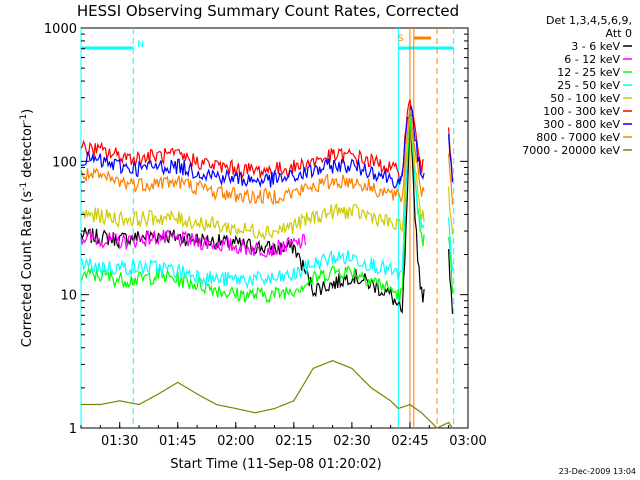  Describe the element at coordinates (293, 441) in the screenshot. I see `x-tick-label: 02:15` at that location.